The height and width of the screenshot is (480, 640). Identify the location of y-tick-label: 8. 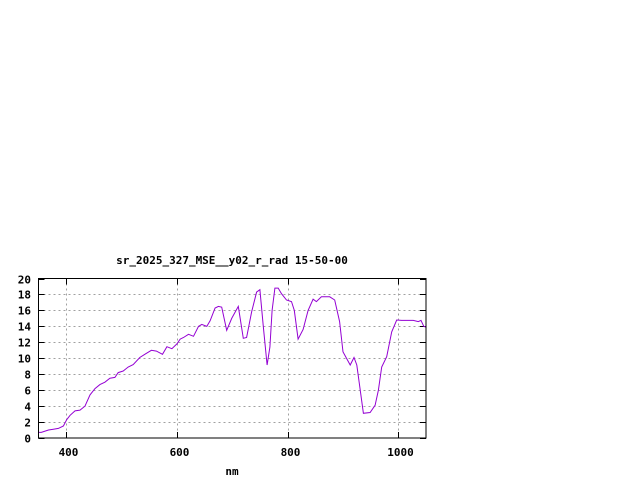
(27, 375).